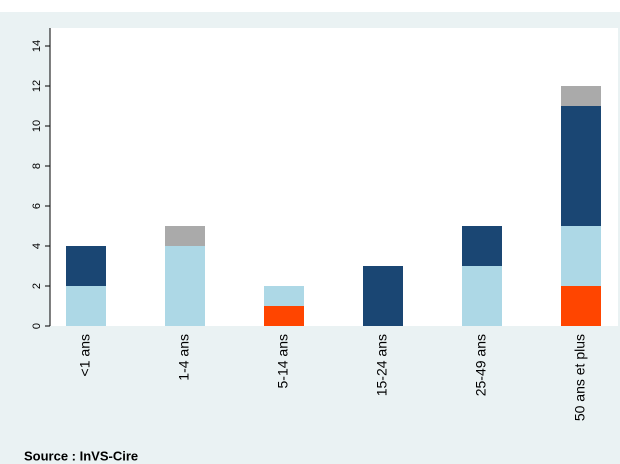 The width and height of the screenshot is (620, 464). Describe the element at coordinates (37, 126) in the screenshot. I see `y-tick-label: 10` at that location.